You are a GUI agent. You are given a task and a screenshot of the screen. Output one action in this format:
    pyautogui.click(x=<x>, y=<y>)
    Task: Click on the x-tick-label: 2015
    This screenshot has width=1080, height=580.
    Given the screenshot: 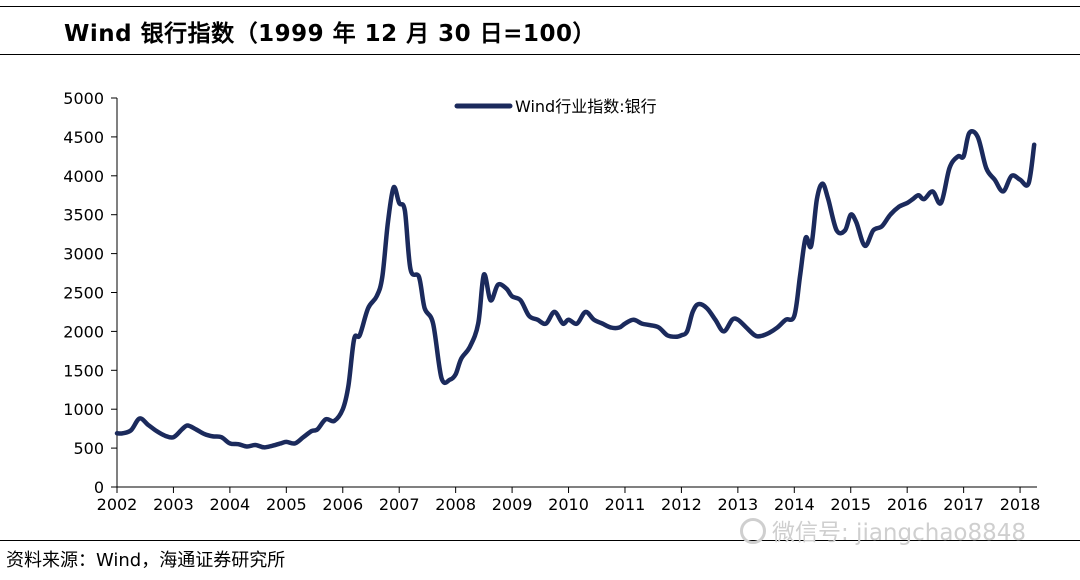 What is the action you would take?
    pyautogui.click(x=850, y=504)
    